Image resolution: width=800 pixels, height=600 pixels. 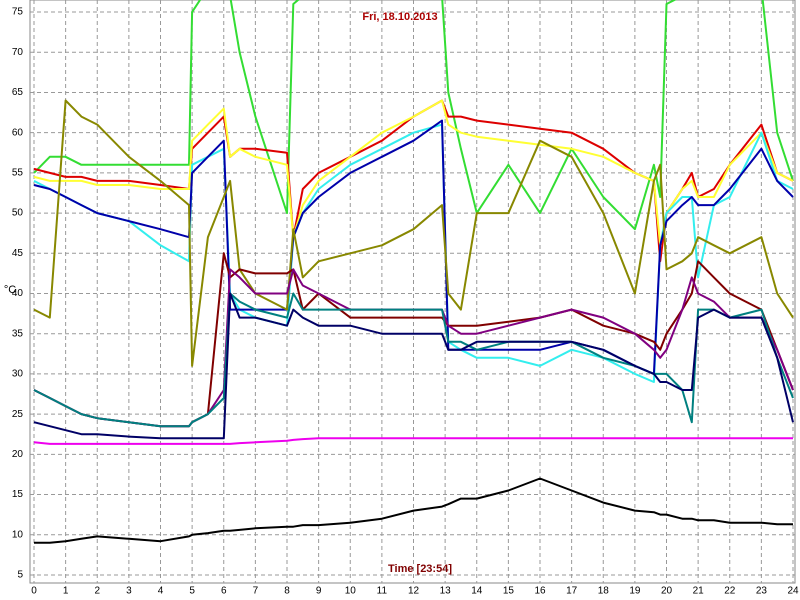 What do you see at coordinates (18, 494) in the screenshot?
I see `y-tick-label: 15` at bounding box center [18, 494].